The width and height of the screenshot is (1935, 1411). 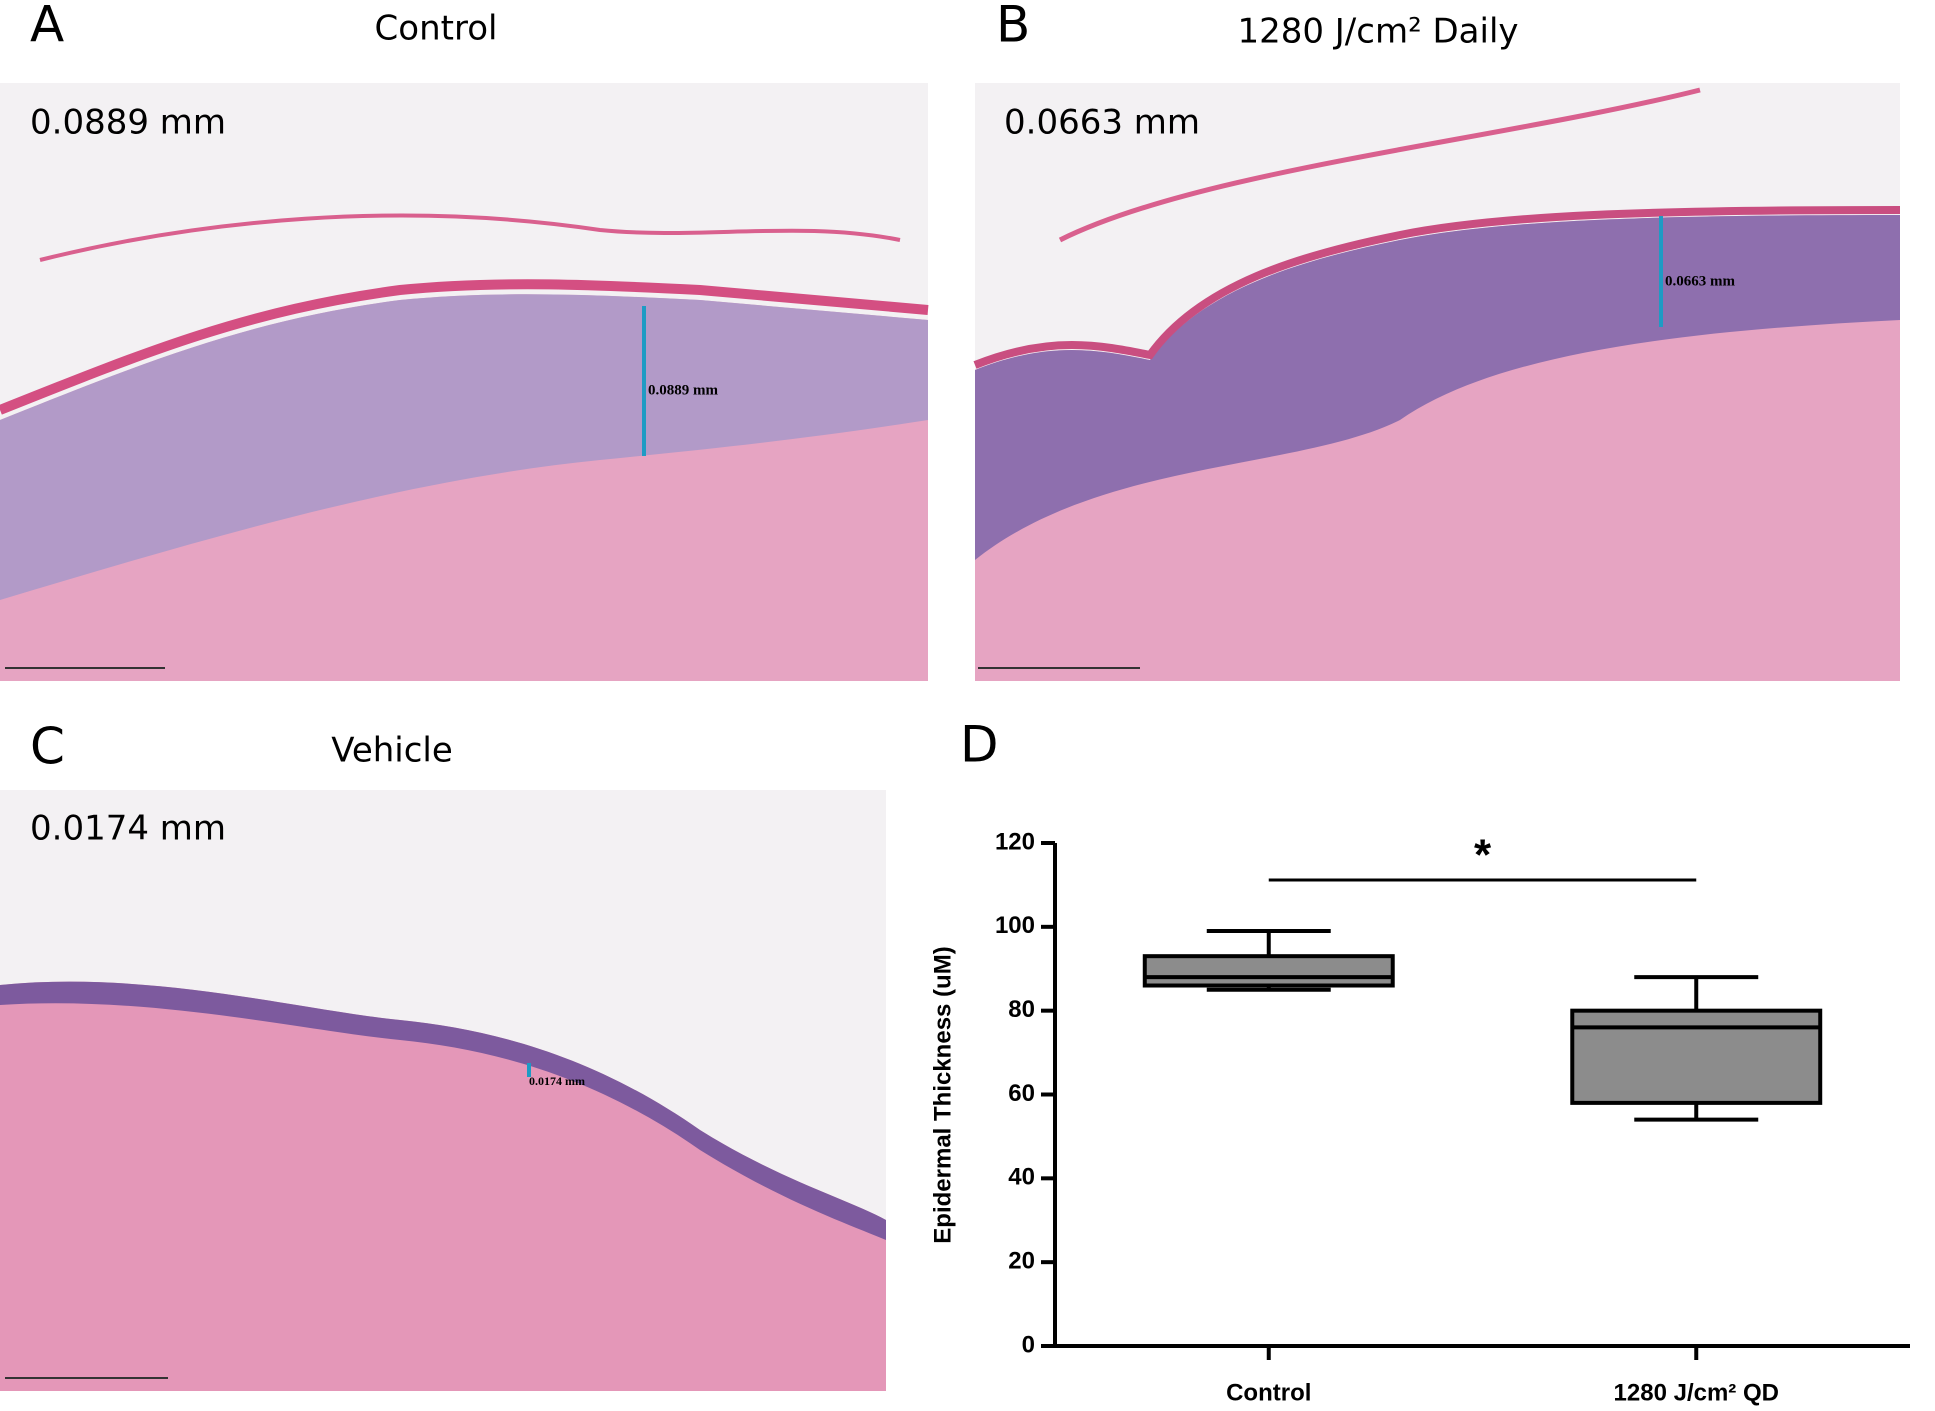 I want to click on x-tick-label: 1280 J/cm² QD, so click(x=1696, y=1392).